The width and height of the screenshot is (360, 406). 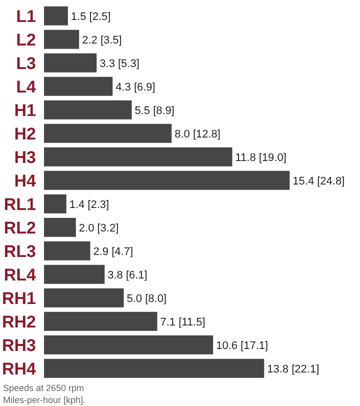 I want to click on data-label: 13.8 [22.1], so click(x=293, y=369).